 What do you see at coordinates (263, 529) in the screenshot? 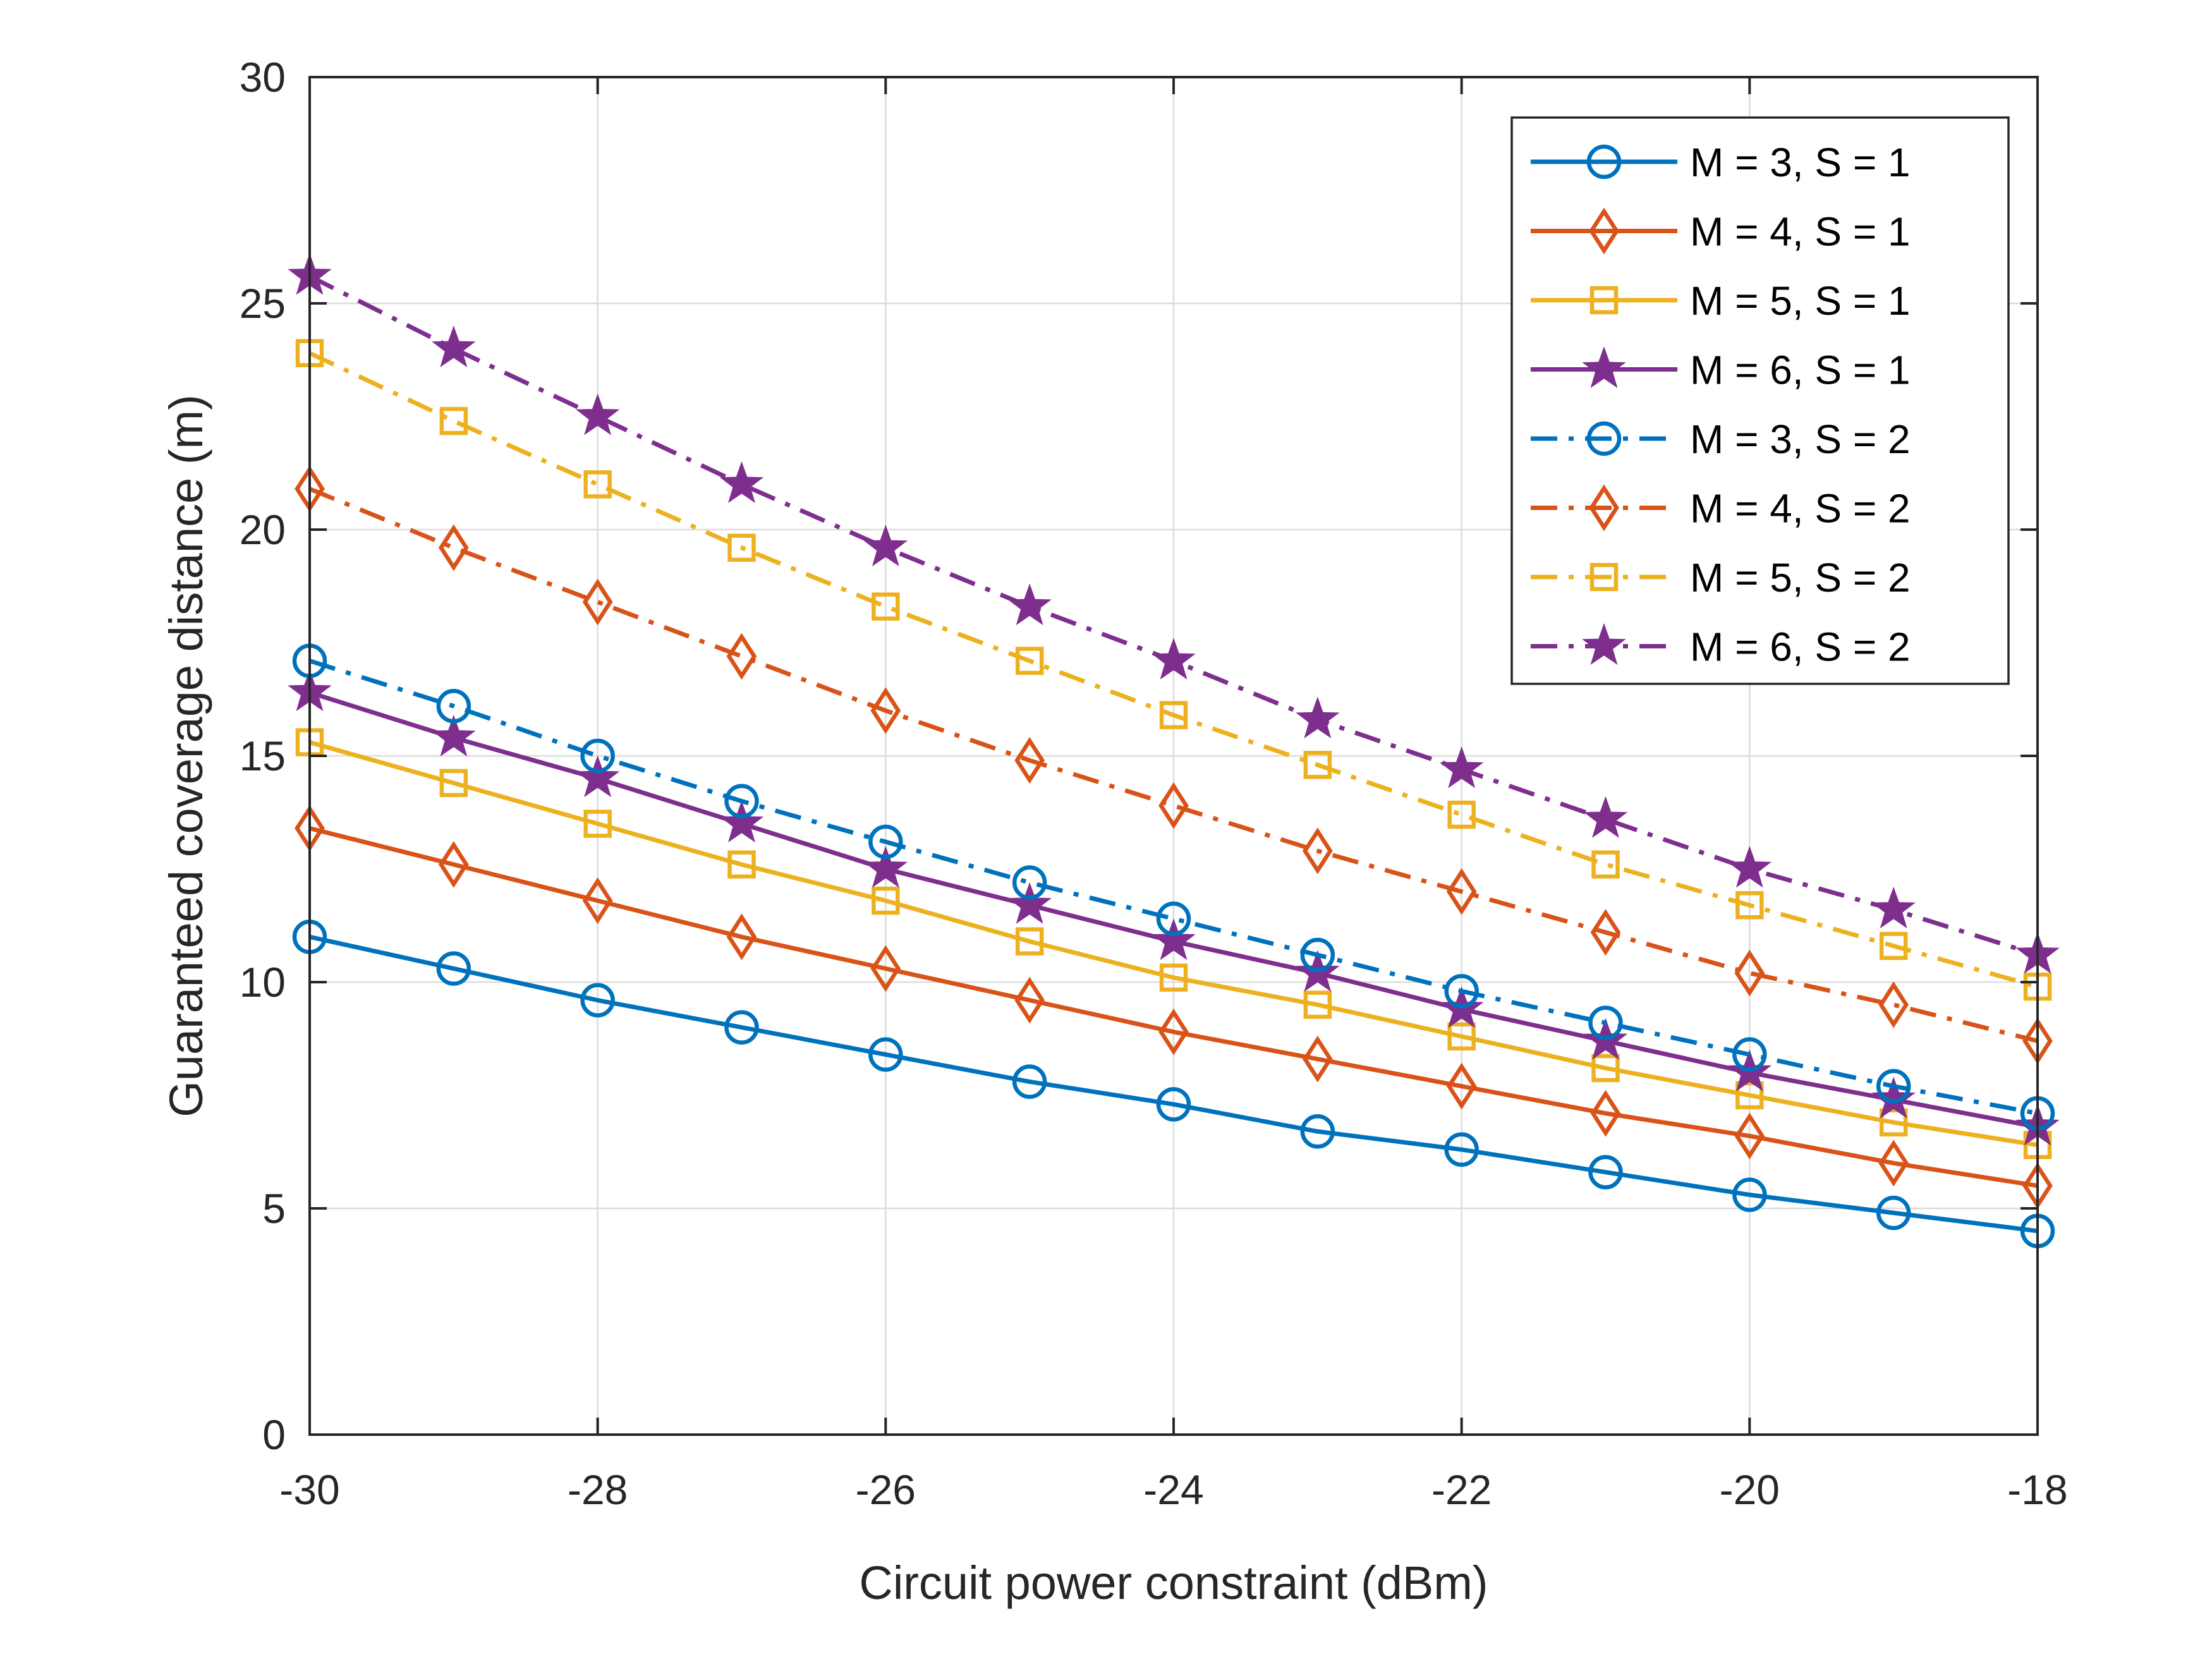
I see `y-tick-label: 20` at bounding box center [263, 529].